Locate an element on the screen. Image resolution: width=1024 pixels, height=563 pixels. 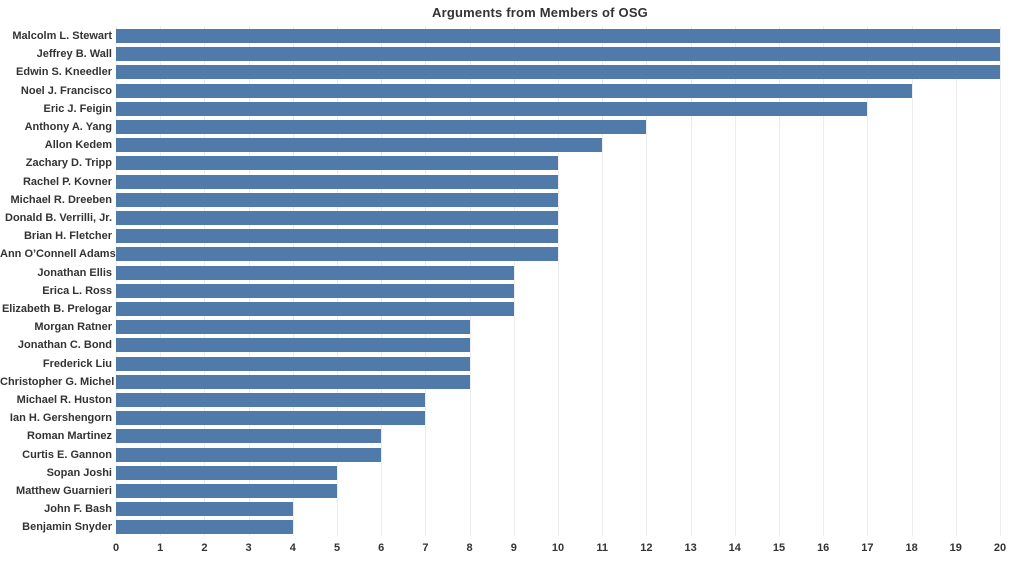
category-label: Michael R. Huston is located at coordinates (64, 400).